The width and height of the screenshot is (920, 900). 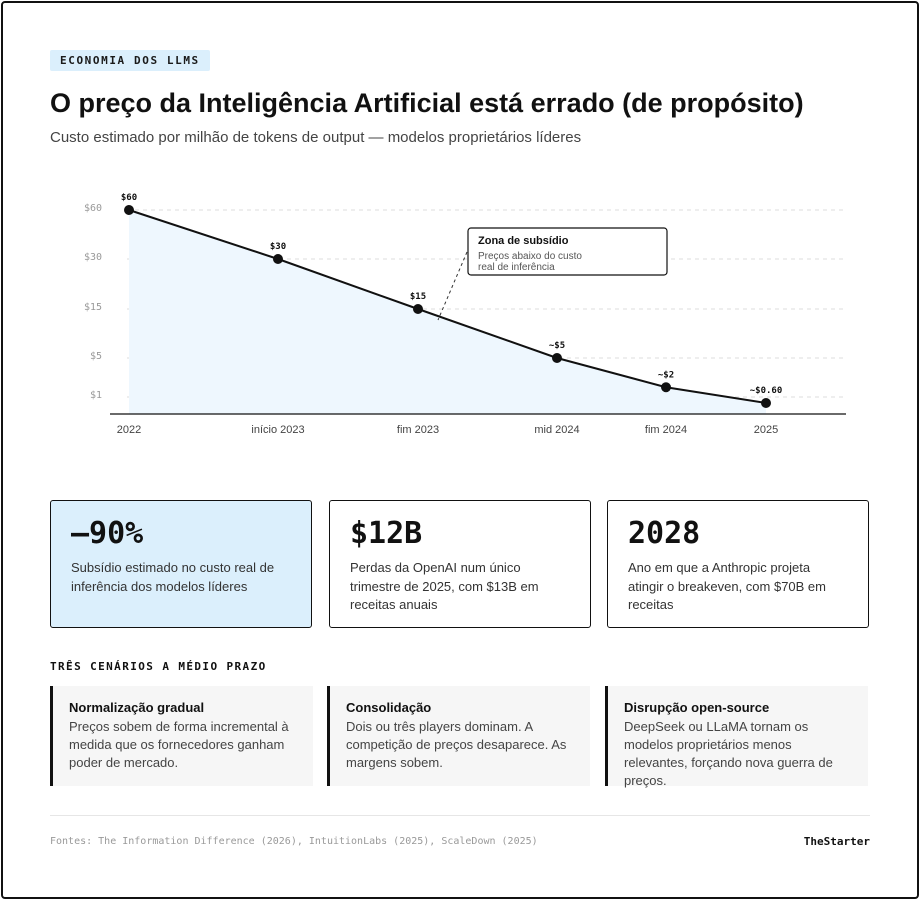 I want to click on annotation-text: real de inferência, so click(x=516, y=267).